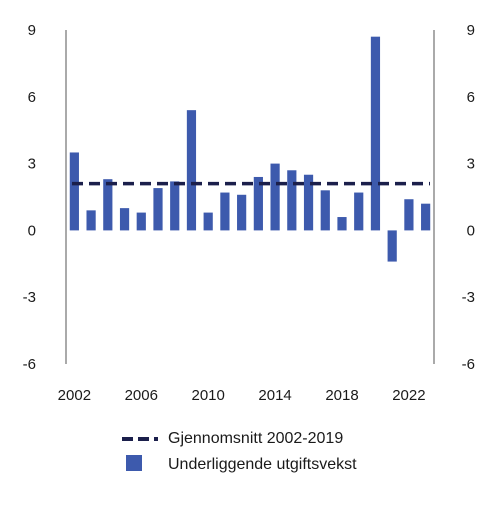  What do you see at coordinates (258, 203) in the screenshot?
I see `bar-2013` at bounding box center [258, 203].